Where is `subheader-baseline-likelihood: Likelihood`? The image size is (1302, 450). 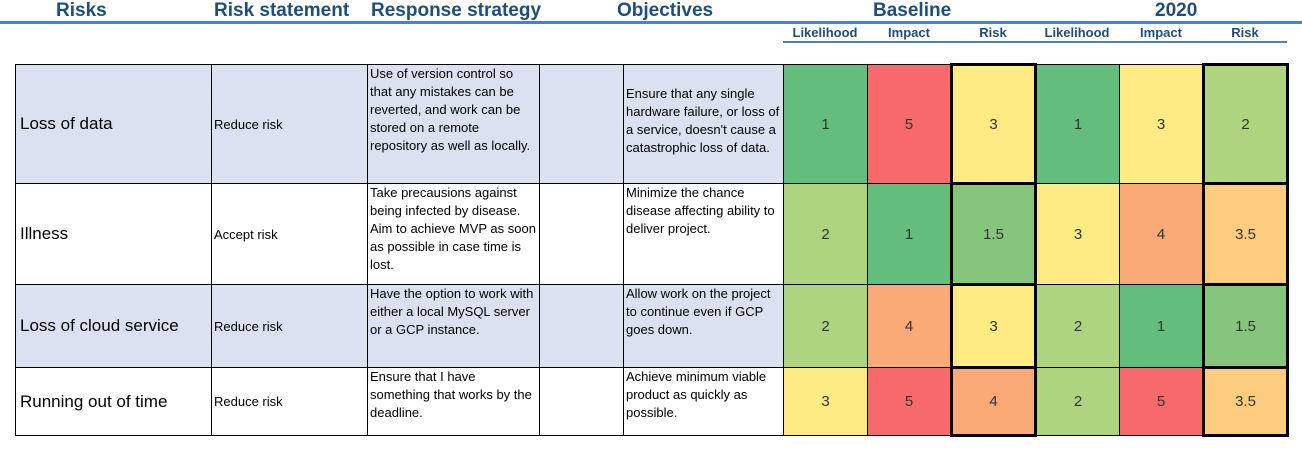 subheader-baseline-likelihood: Likelihood is located at coordinates (825, 32).